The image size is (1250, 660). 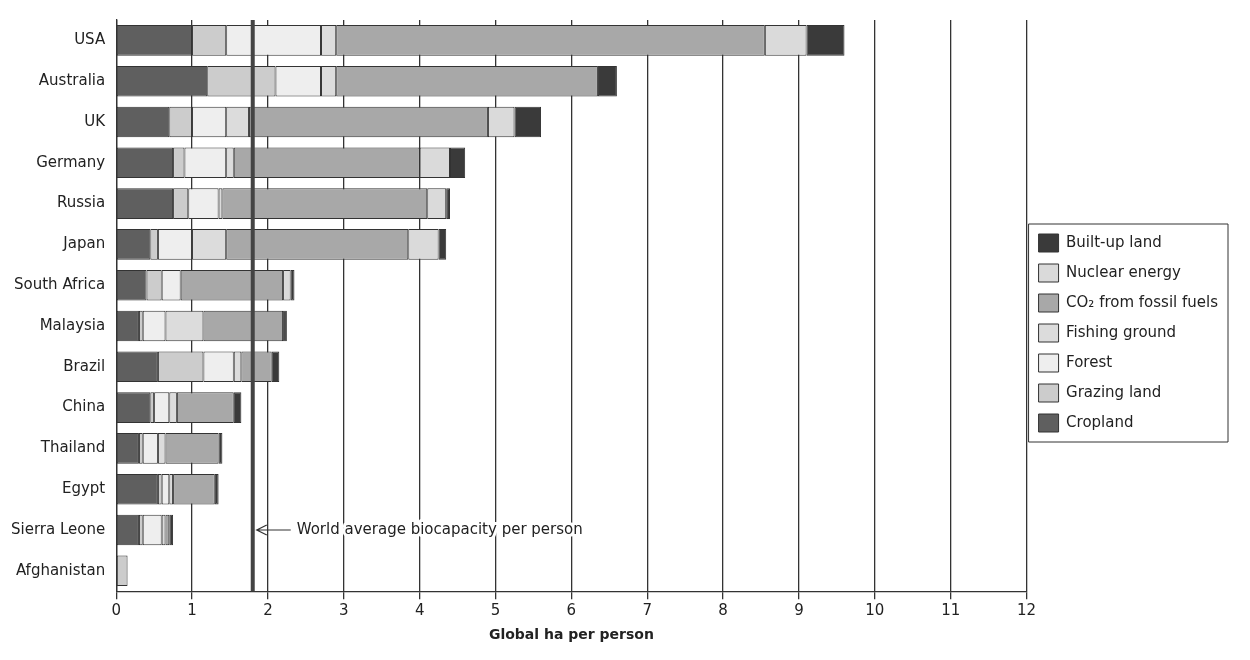 What do you see at coordinates (72, 324) in the screenshot?
I see `y-tick-label: Malaysia` at bounding box center [72, 324].